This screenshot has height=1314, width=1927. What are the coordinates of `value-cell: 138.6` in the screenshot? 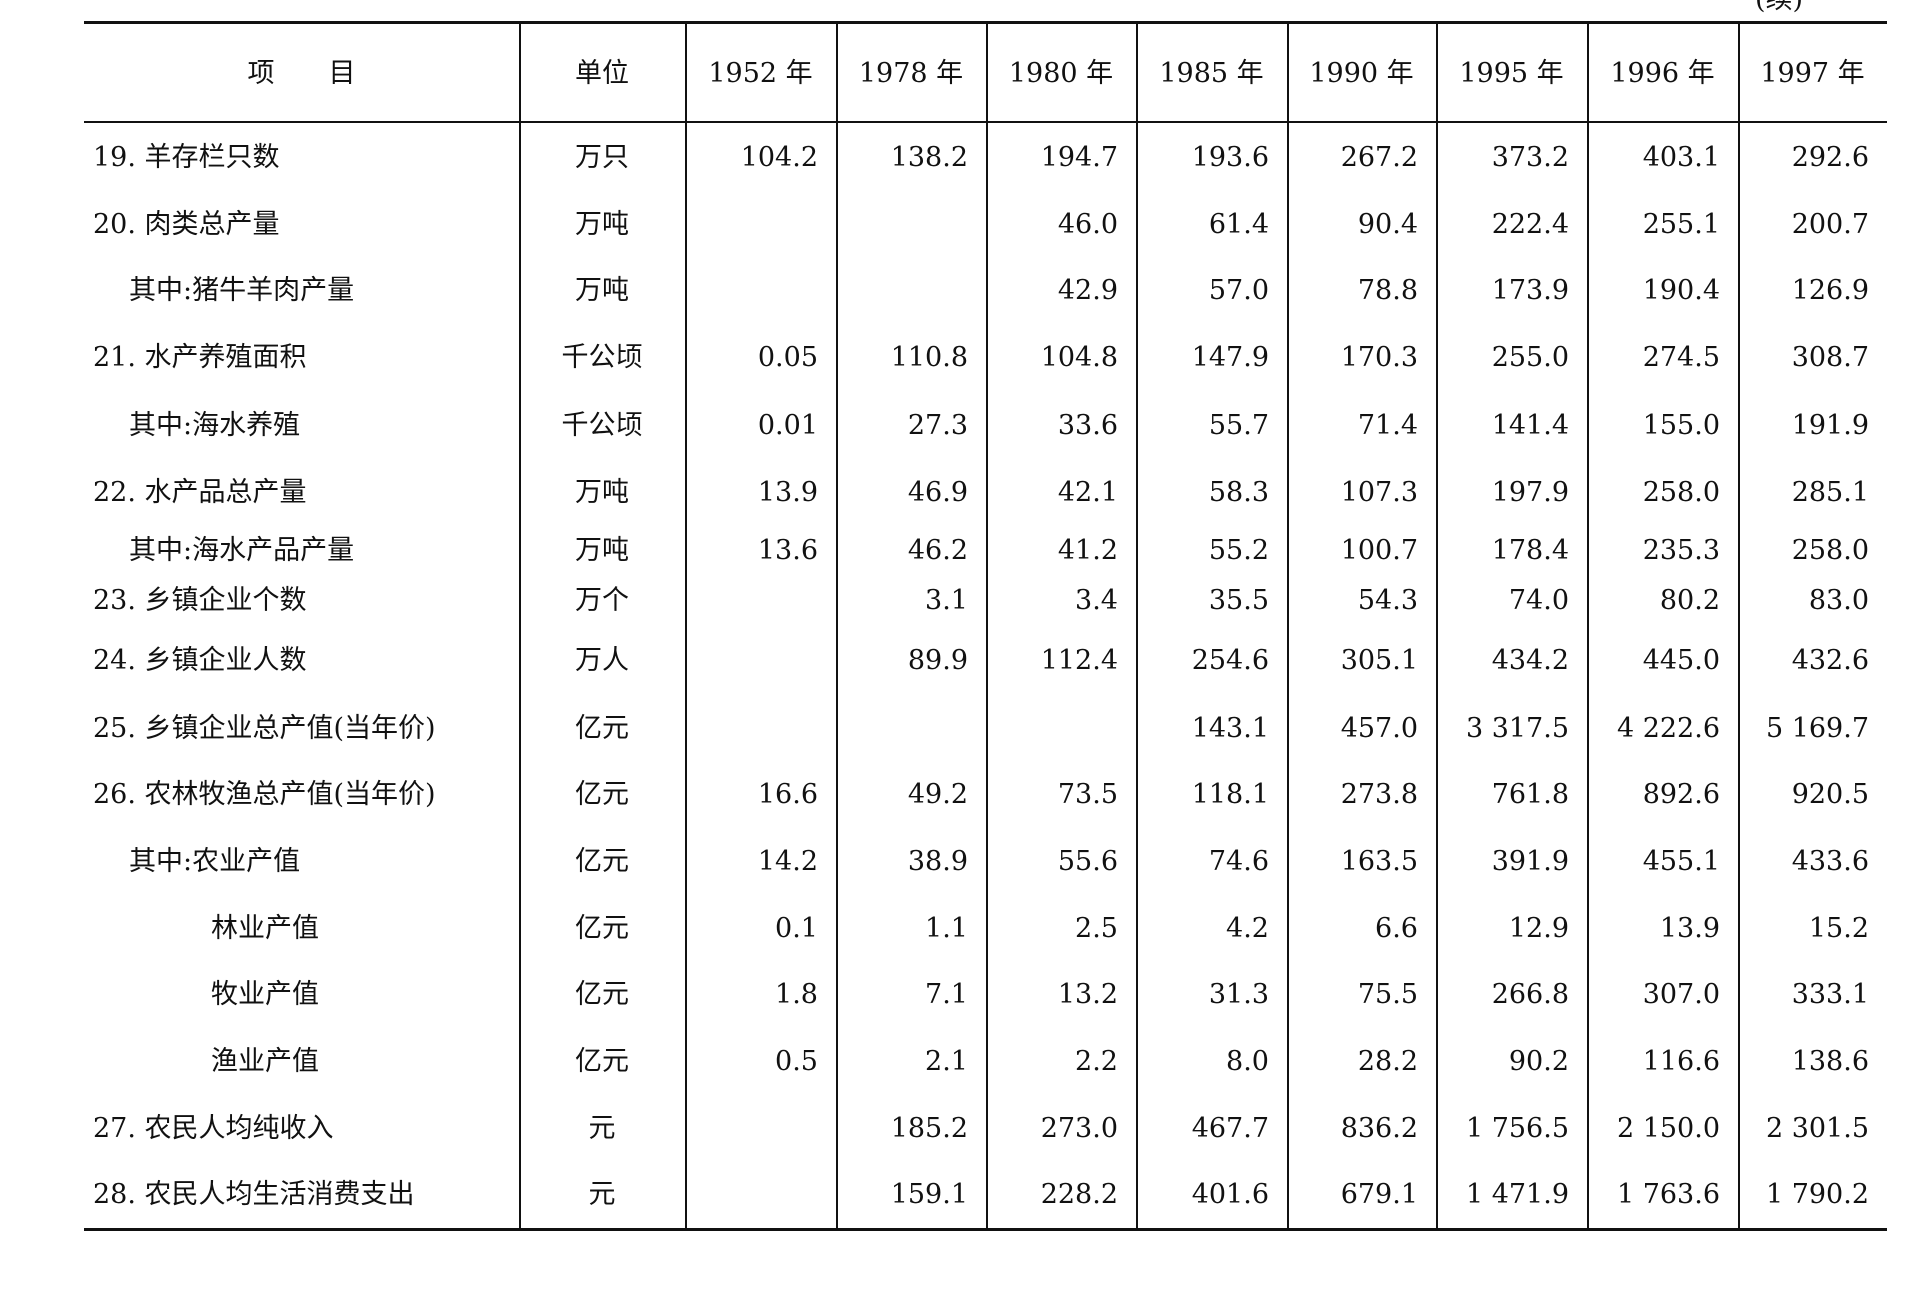 It's located at (1830, 1062).